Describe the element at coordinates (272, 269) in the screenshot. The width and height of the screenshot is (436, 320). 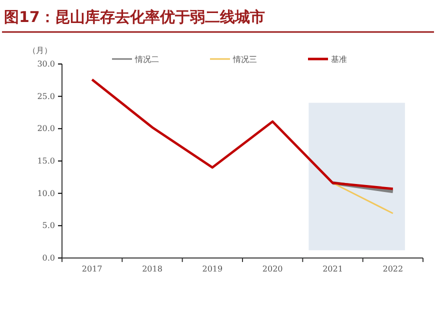
I see `x-tick-label: 2020` at that location.